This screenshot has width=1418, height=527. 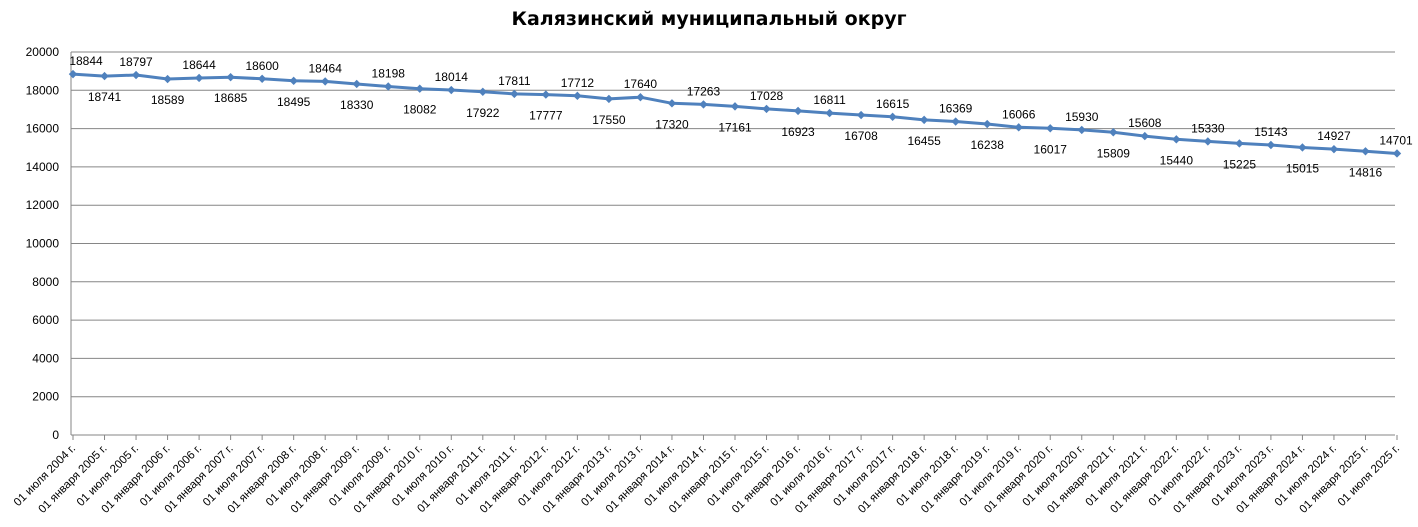 What do you see at coordinates (1366, 172) in the screenshot?
I see `data-label: 14816` at bounding box center [1366, 172].